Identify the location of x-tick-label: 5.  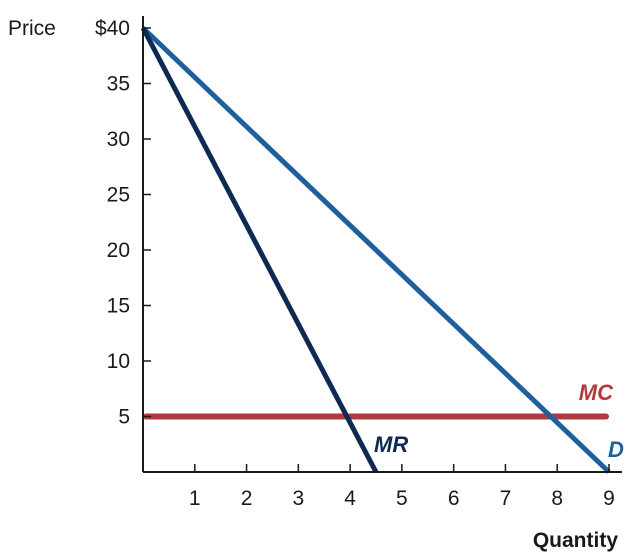
(402, 498).